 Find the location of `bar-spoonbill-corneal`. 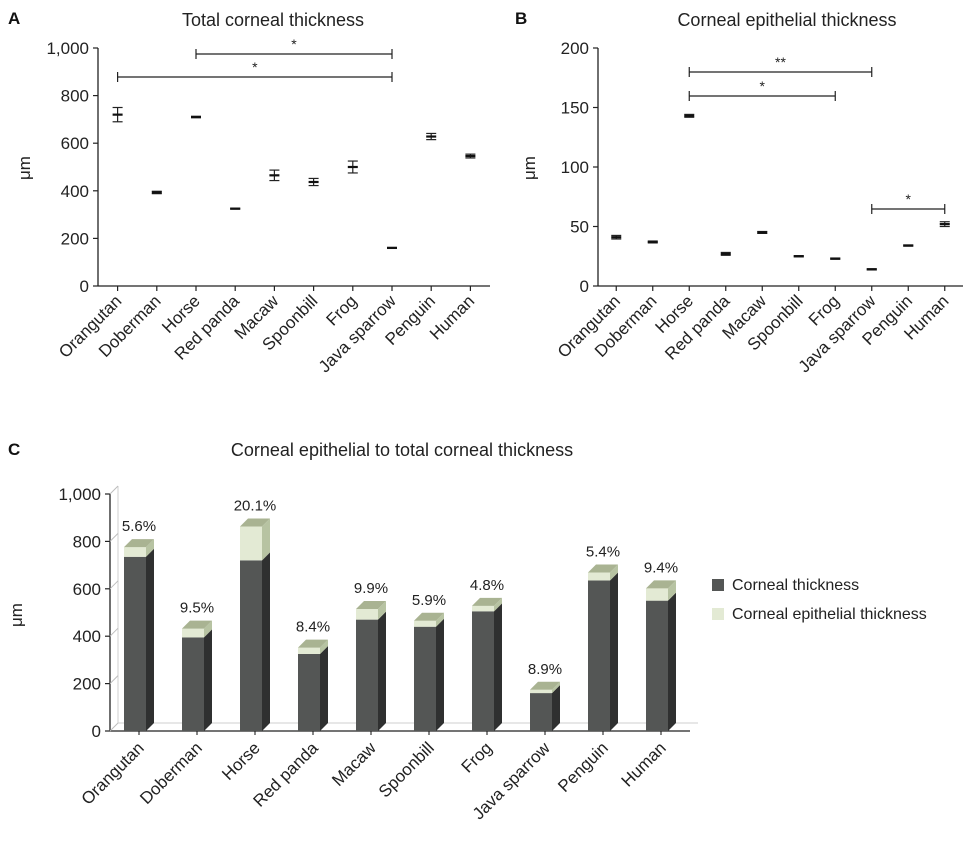

bar-spoonbill-corneal is located at coordinates (425, 678).